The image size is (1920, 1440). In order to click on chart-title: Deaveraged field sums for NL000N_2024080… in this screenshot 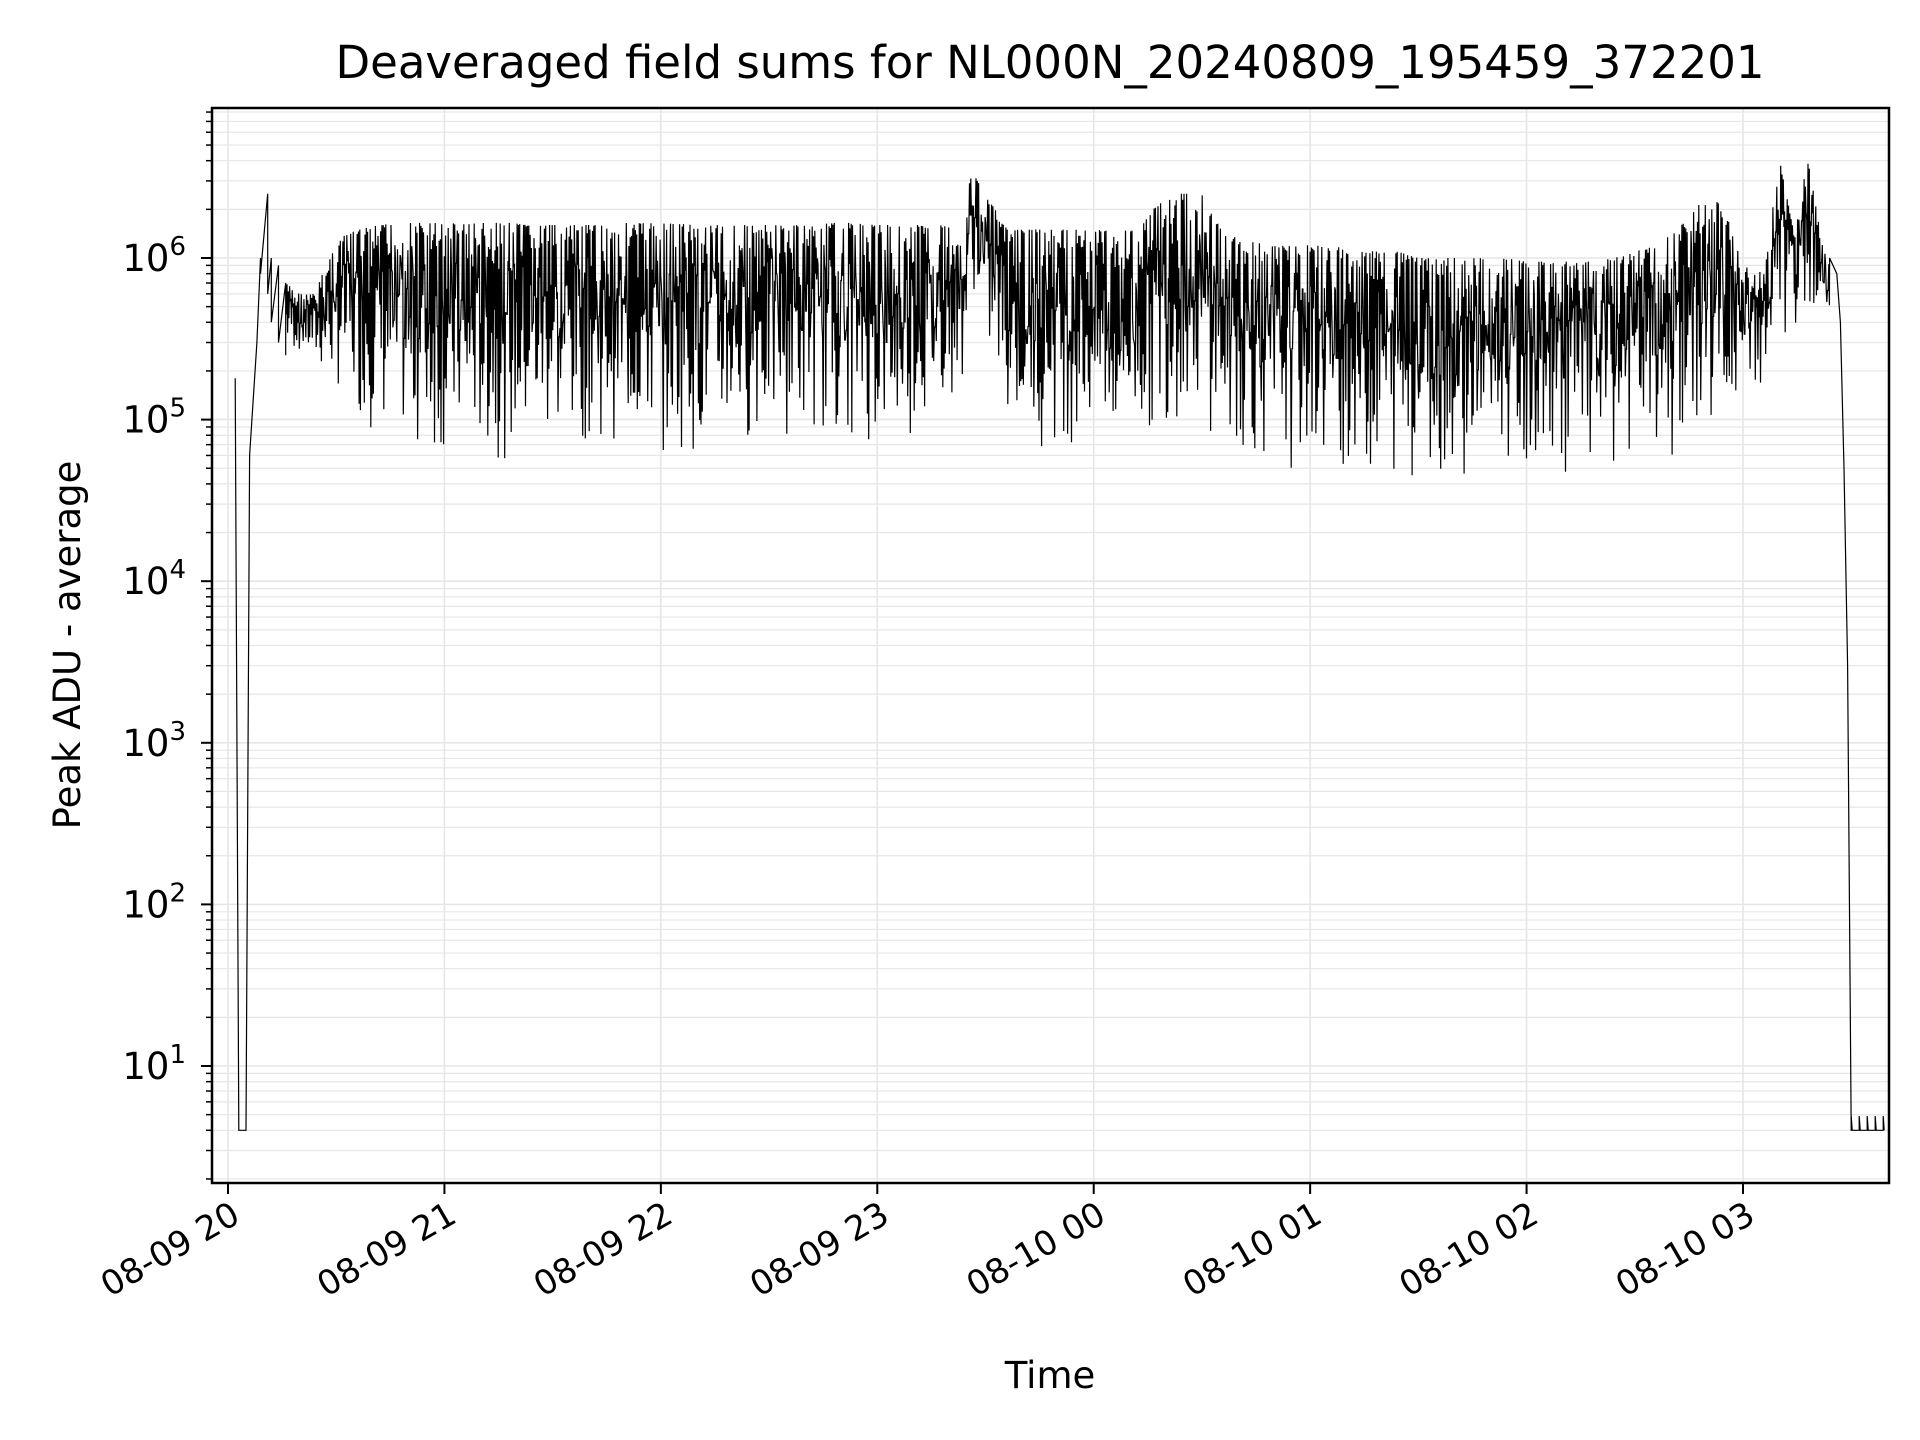, I will do `click(1050, 62)`.